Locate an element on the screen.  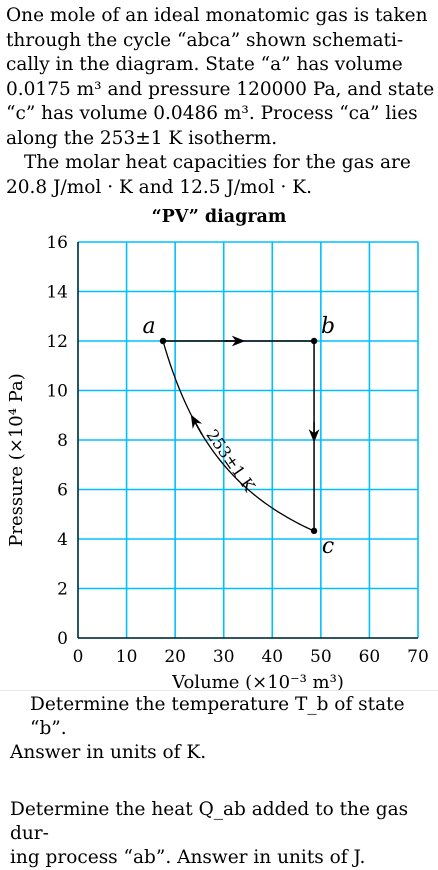
x-tick-label: 40 is located at coordinates (272, 657).